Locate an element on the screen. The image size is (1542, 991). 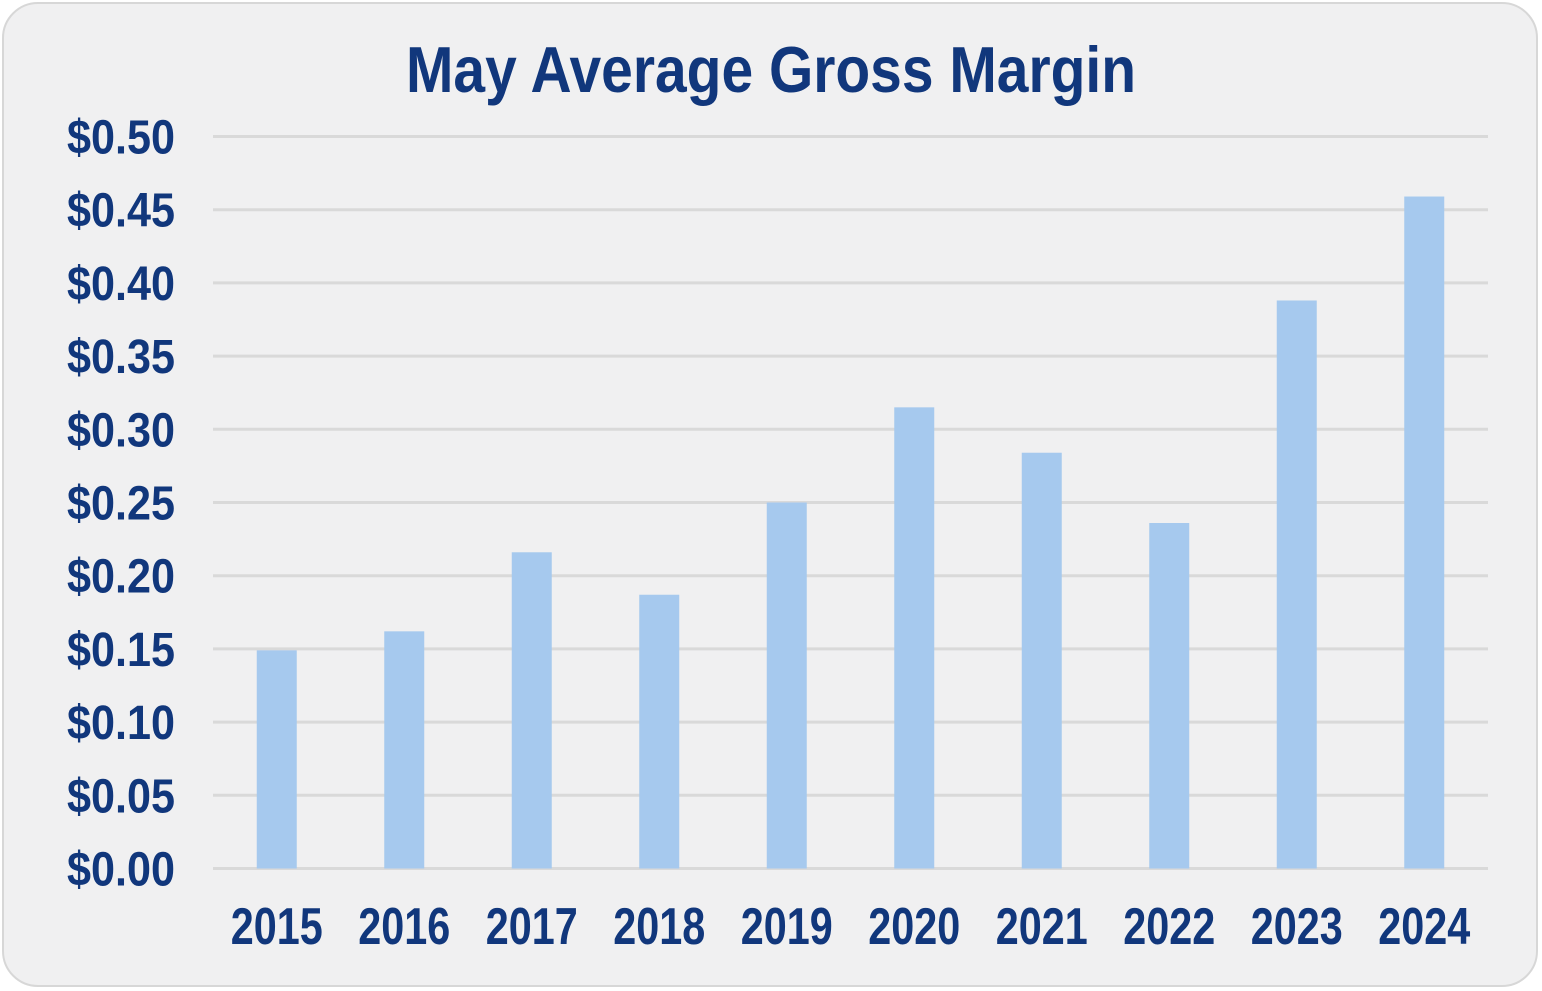
chart-title: May Average Gross Margin is located at coordinates (771, 69).